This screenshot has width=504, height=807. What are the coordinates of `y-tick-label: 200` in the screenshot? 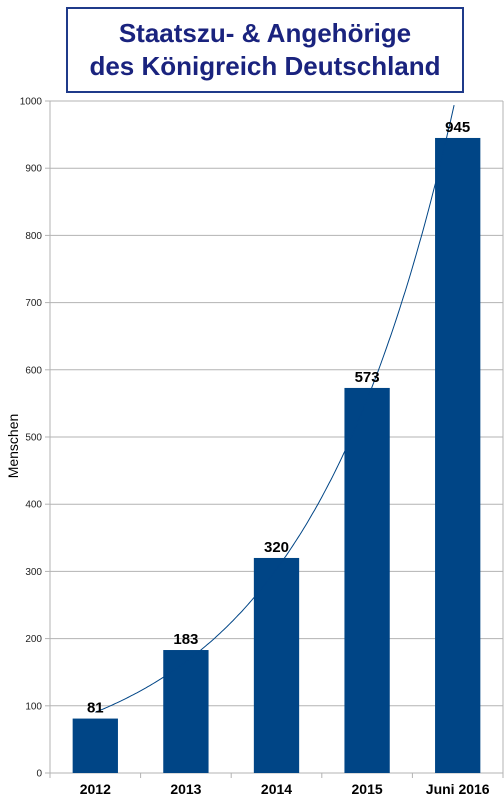 It's located at (33, 639).